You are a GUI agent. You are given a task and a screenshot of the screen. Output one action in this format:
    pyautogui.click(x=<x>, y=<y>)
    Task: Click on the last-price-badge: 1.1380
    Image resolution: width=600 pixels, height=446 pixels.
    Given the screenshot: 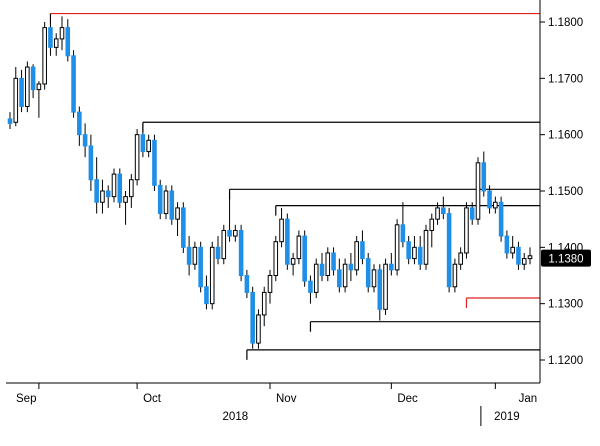 What is the action you would take?
    pyautogui.click(x=566, y=258)
    